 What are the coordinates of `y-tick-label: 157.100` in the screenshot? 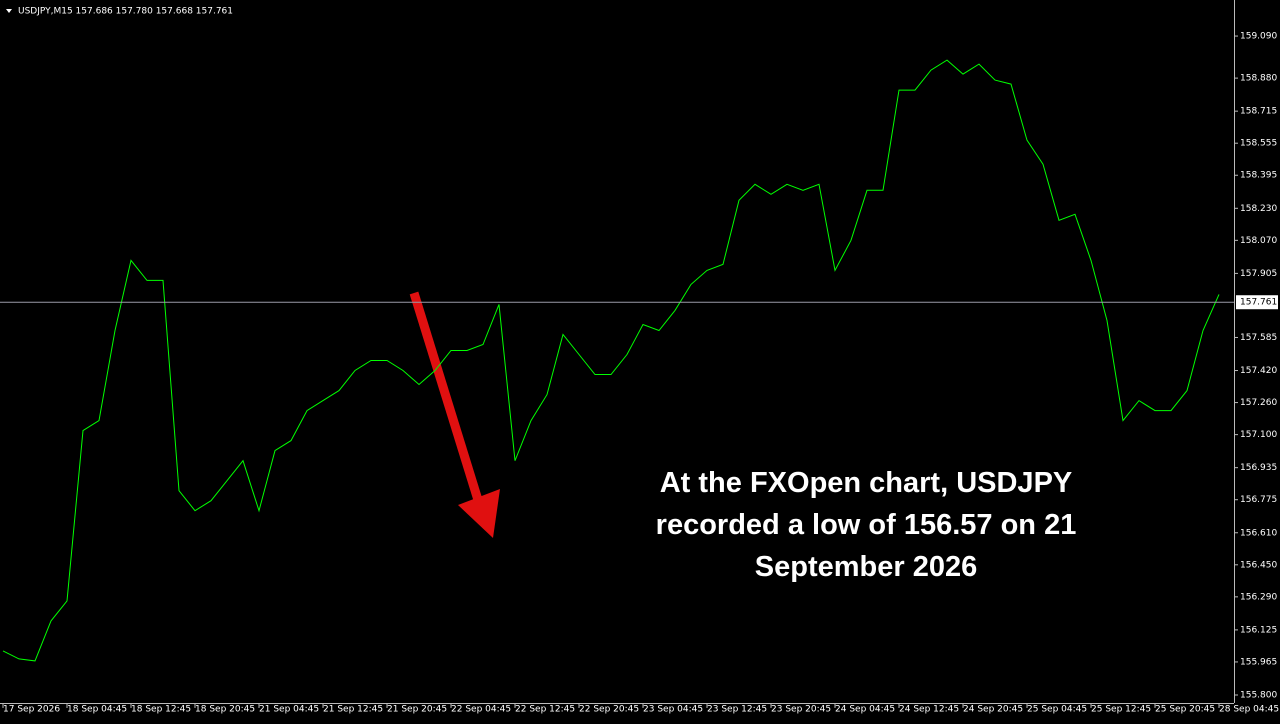 It's located at (1258, 435).